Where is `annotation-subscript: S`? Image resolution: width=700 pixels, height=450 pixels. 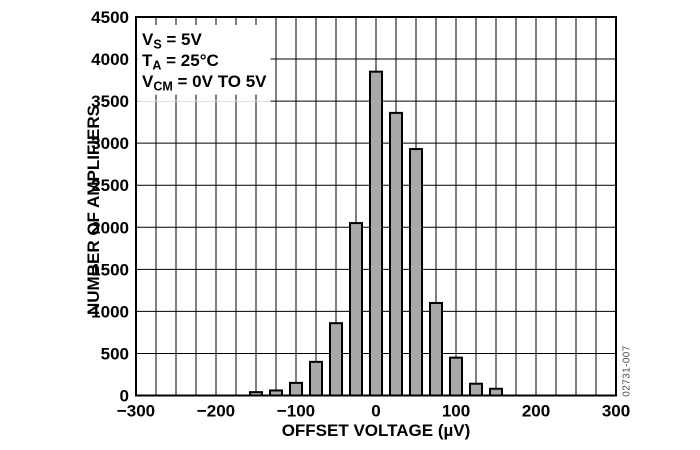
annotation-subscript: S is located at coordinates (157, 44).